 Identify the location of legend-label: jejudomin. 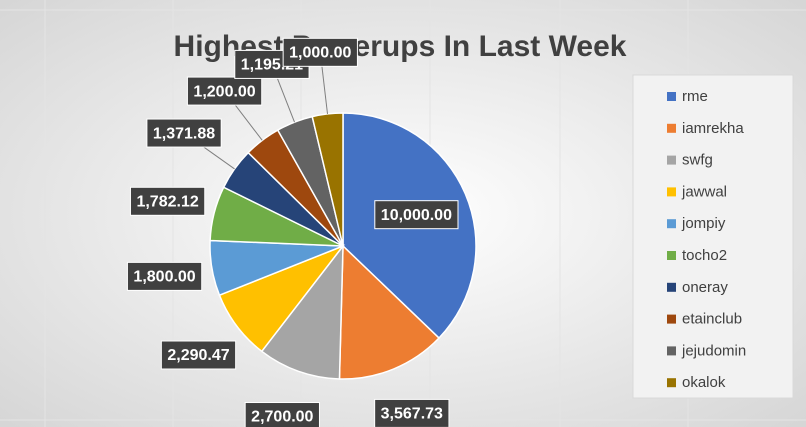
(713, 350).